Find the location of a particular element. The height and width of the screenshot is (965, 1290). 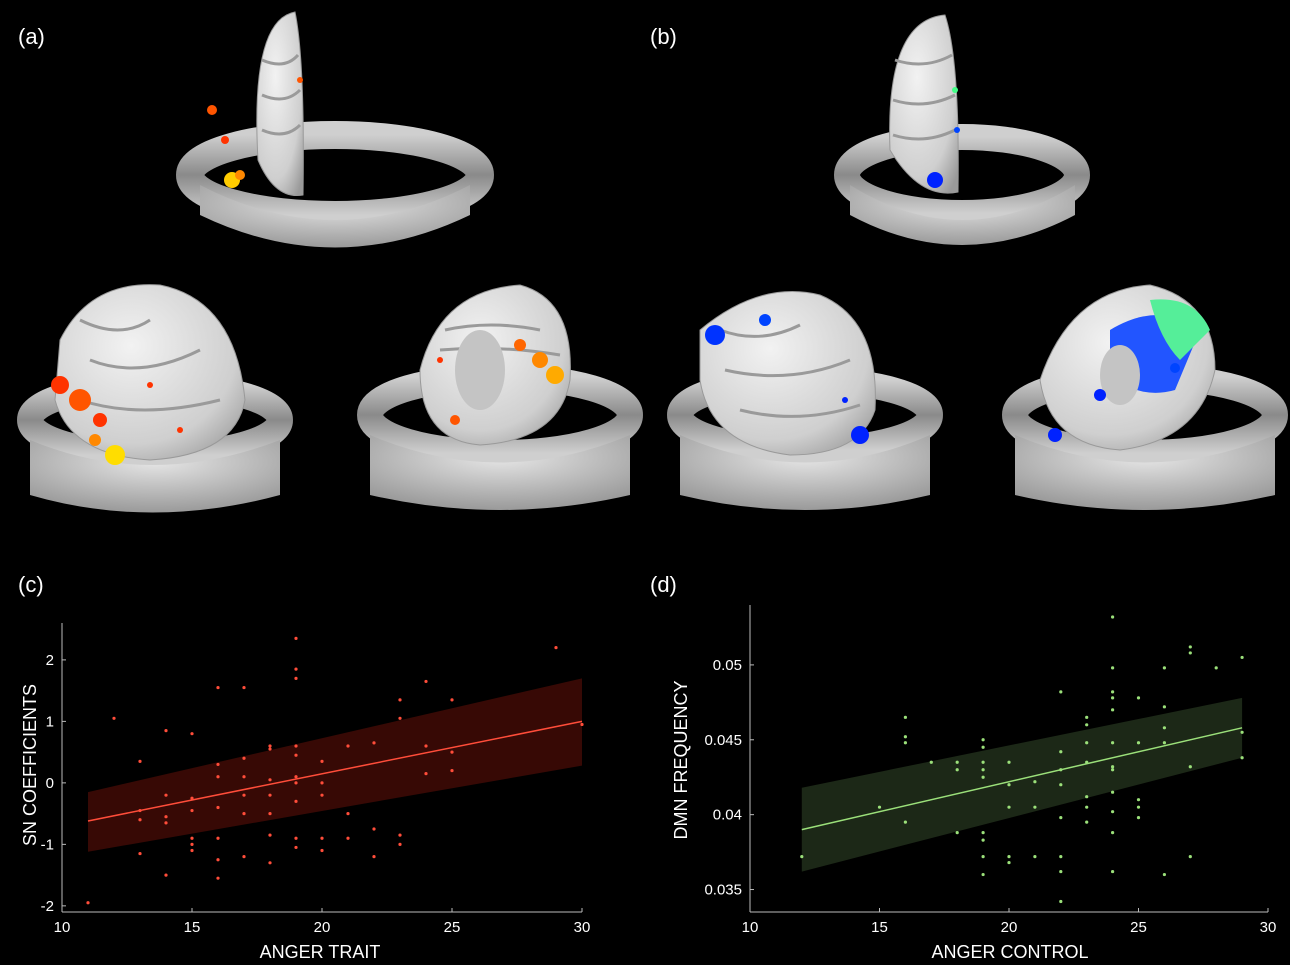

brain-b-right is located at coordinates (1145, 397).